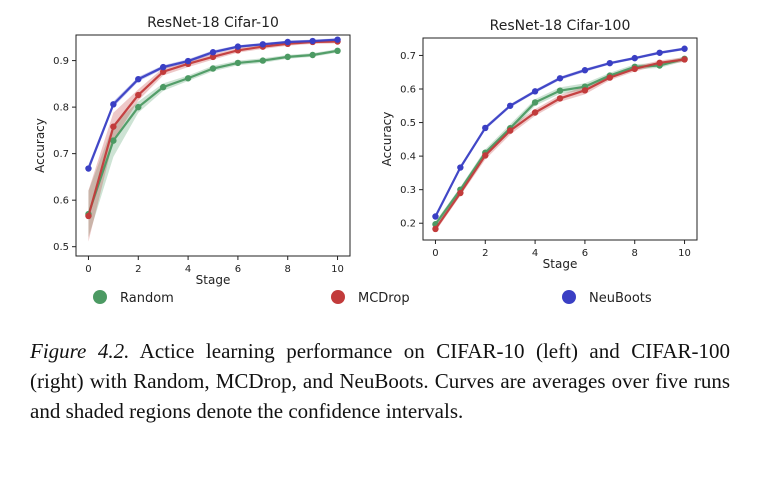  What do you see at coordinates (569, 297) in the screenshot?
I see `legend-marker-neuboots` at bounding box center [569, 297].